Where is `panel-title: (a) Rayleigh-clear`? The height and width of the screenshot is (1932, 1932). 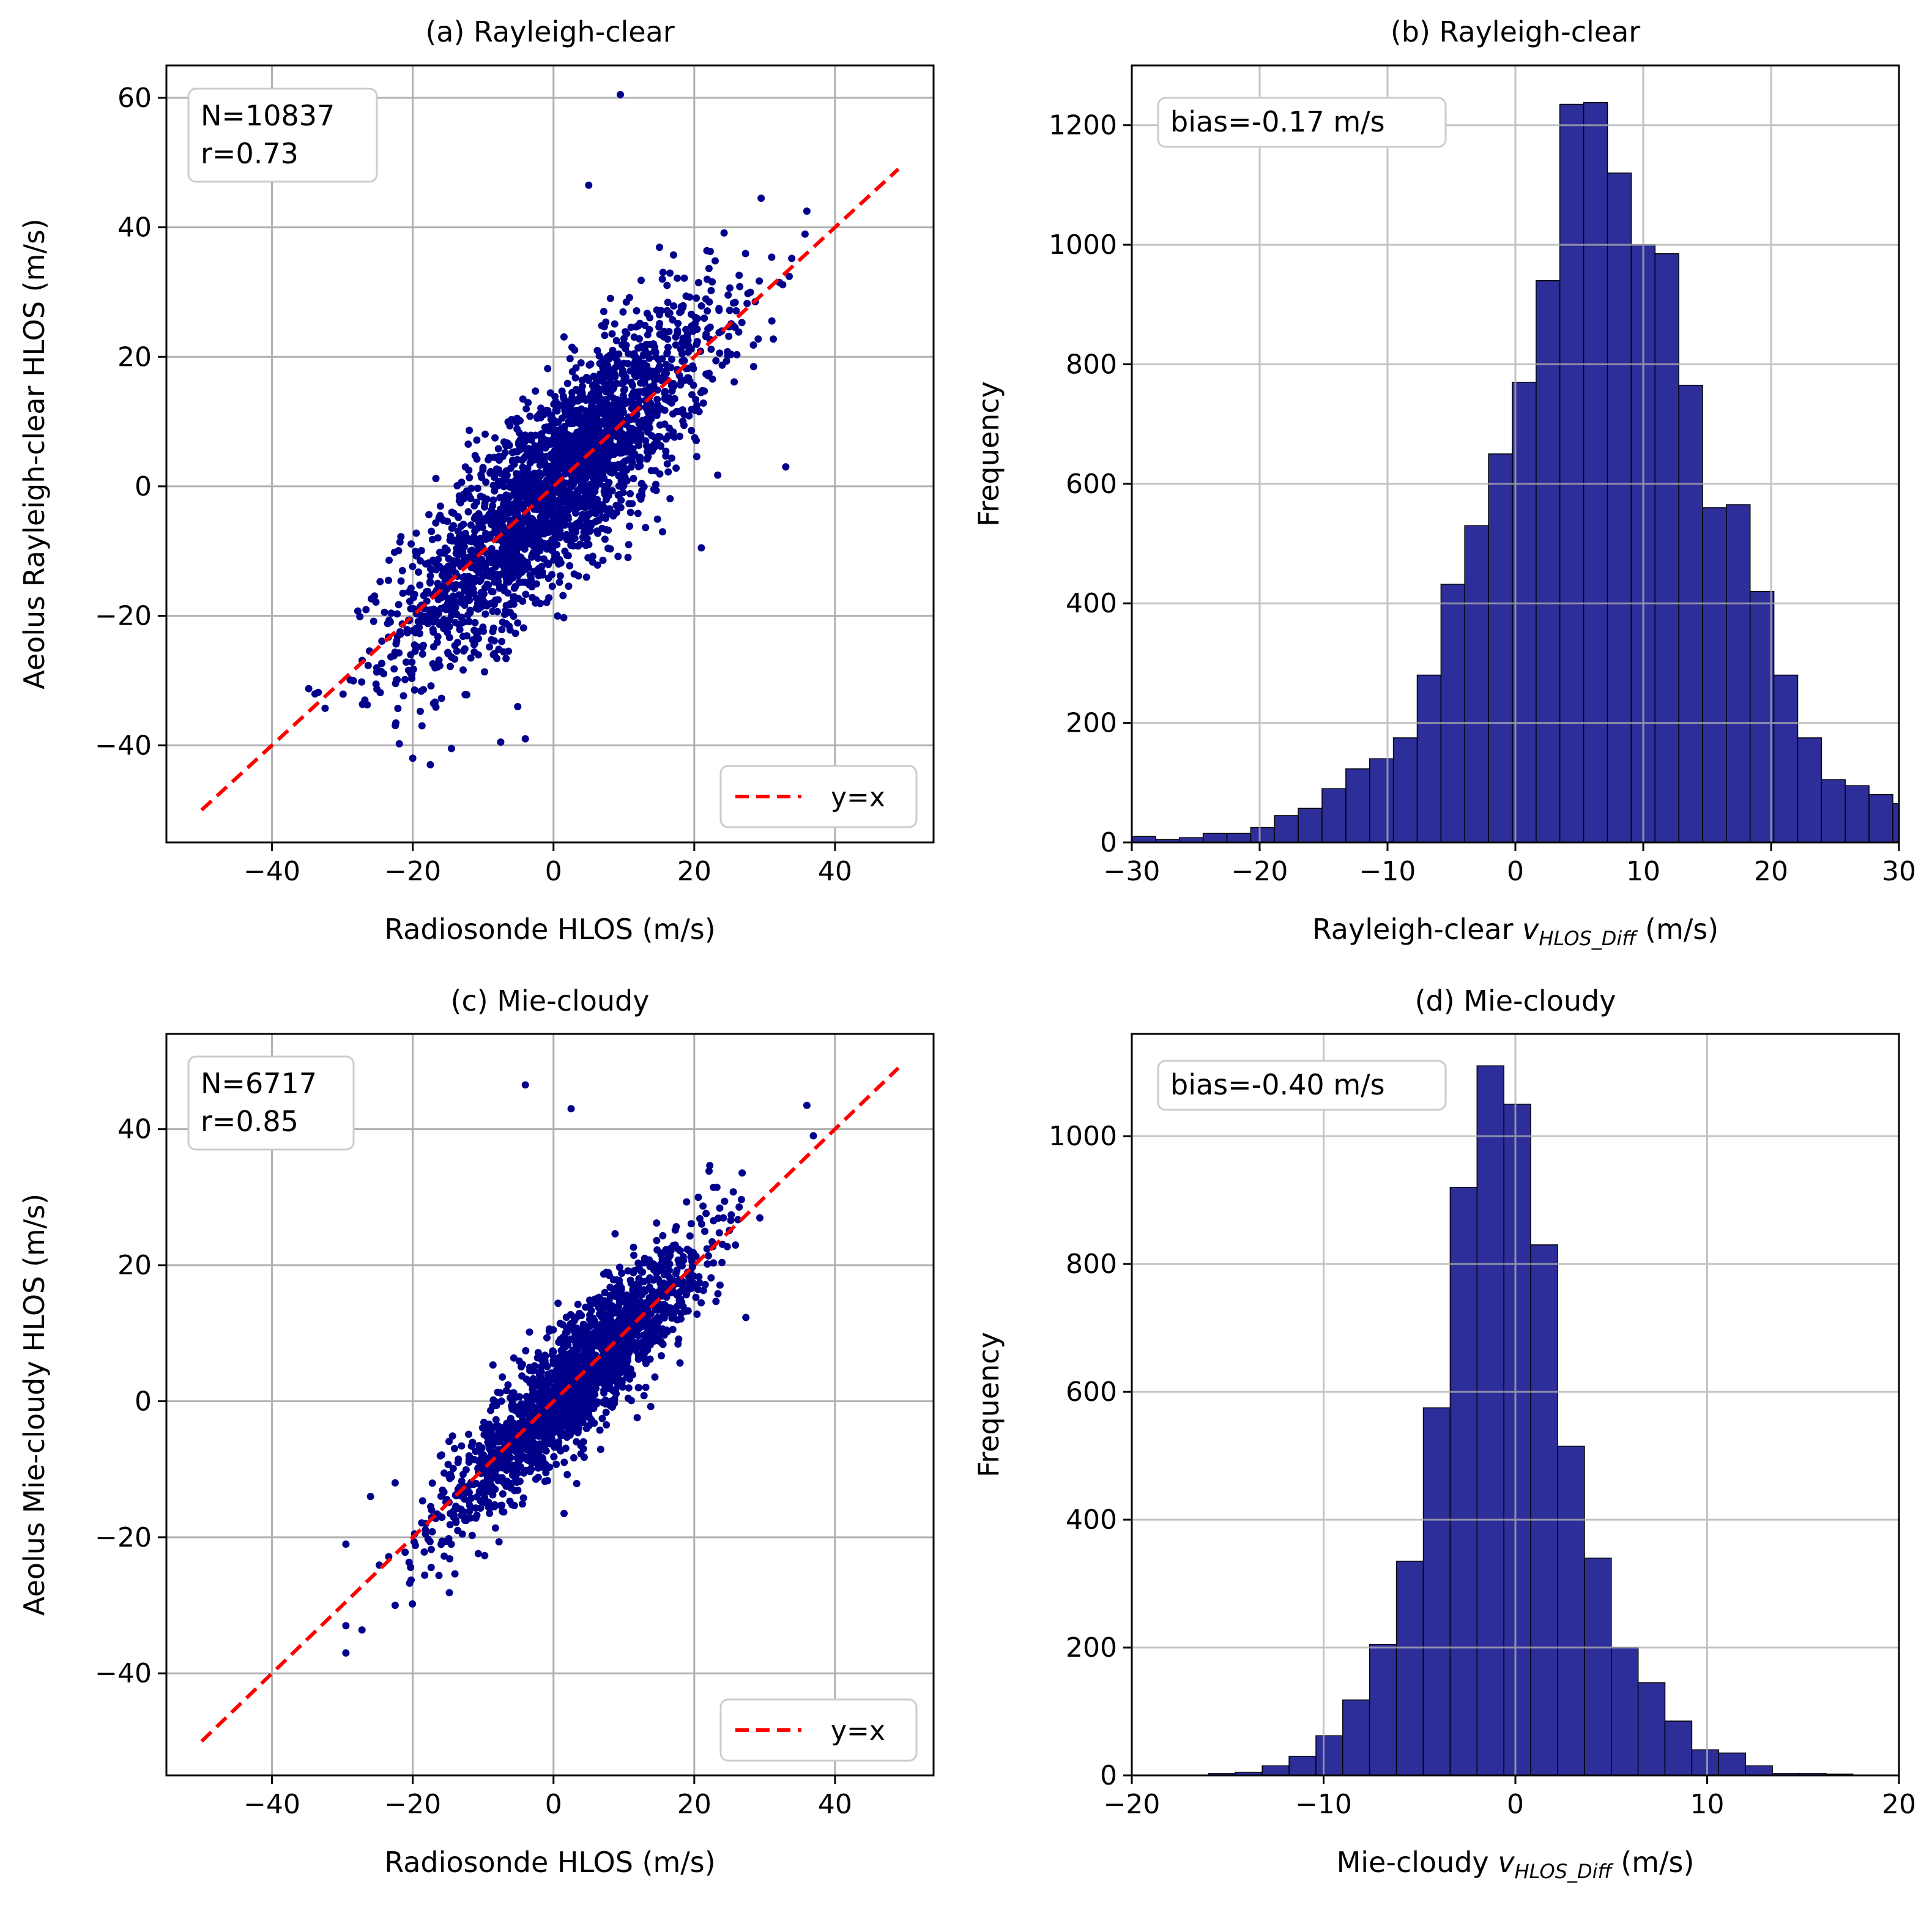 panel-title: (a) Rayleigh-clear is located at coordinates (549, 31).